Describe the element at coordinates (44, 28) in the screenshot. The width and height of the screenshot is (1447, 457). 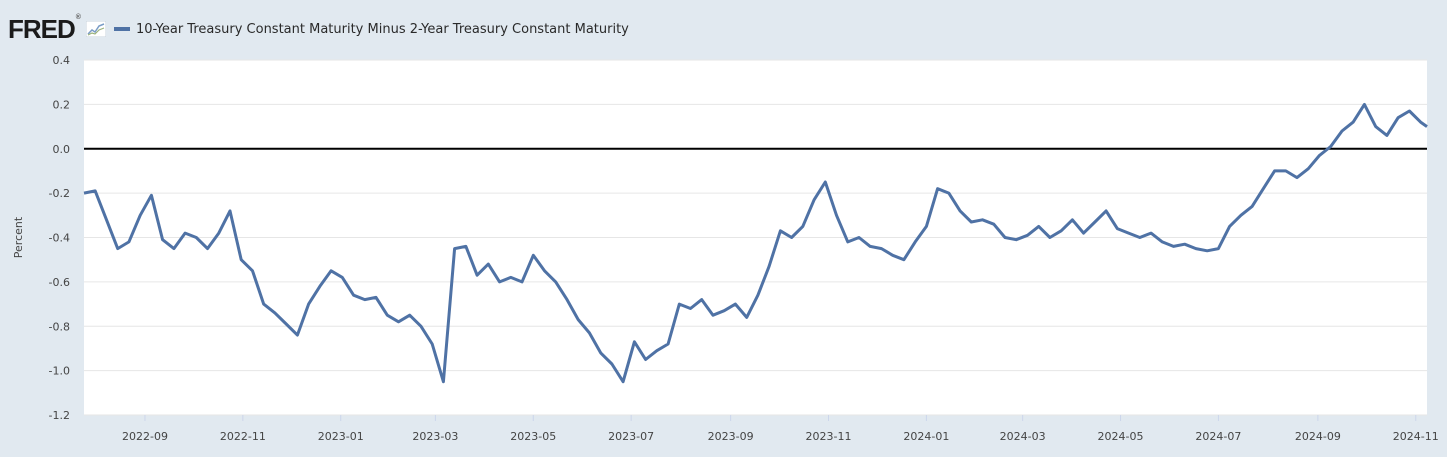
I see `fred-logo: FRED®` at that location.